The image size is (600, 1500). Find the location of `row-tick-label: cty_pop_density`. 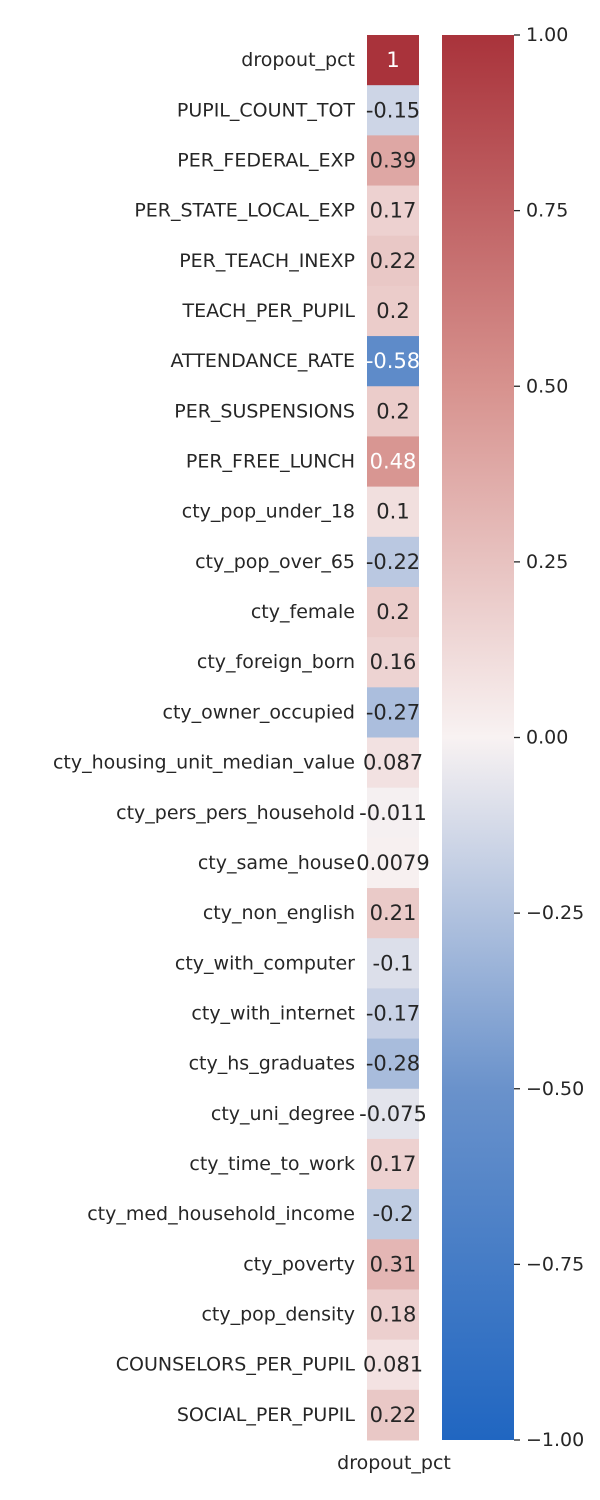

row-tick-label: cty_pop_density is located at coordinates (278, 1315).